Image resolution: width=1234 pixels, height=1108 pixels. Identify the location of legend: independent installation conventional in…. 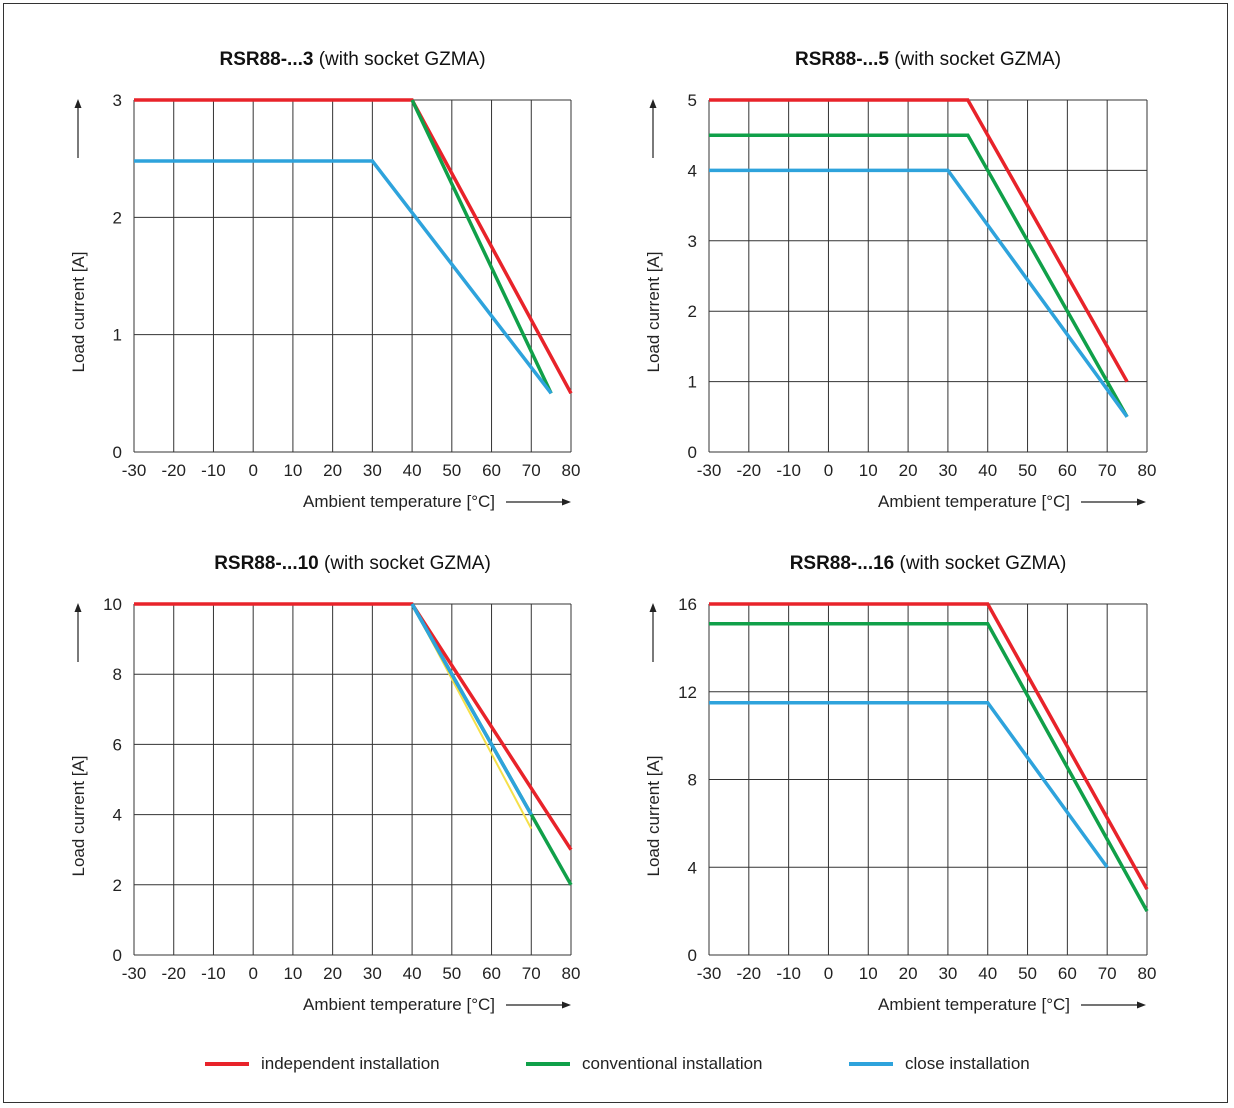
(617, 1064).